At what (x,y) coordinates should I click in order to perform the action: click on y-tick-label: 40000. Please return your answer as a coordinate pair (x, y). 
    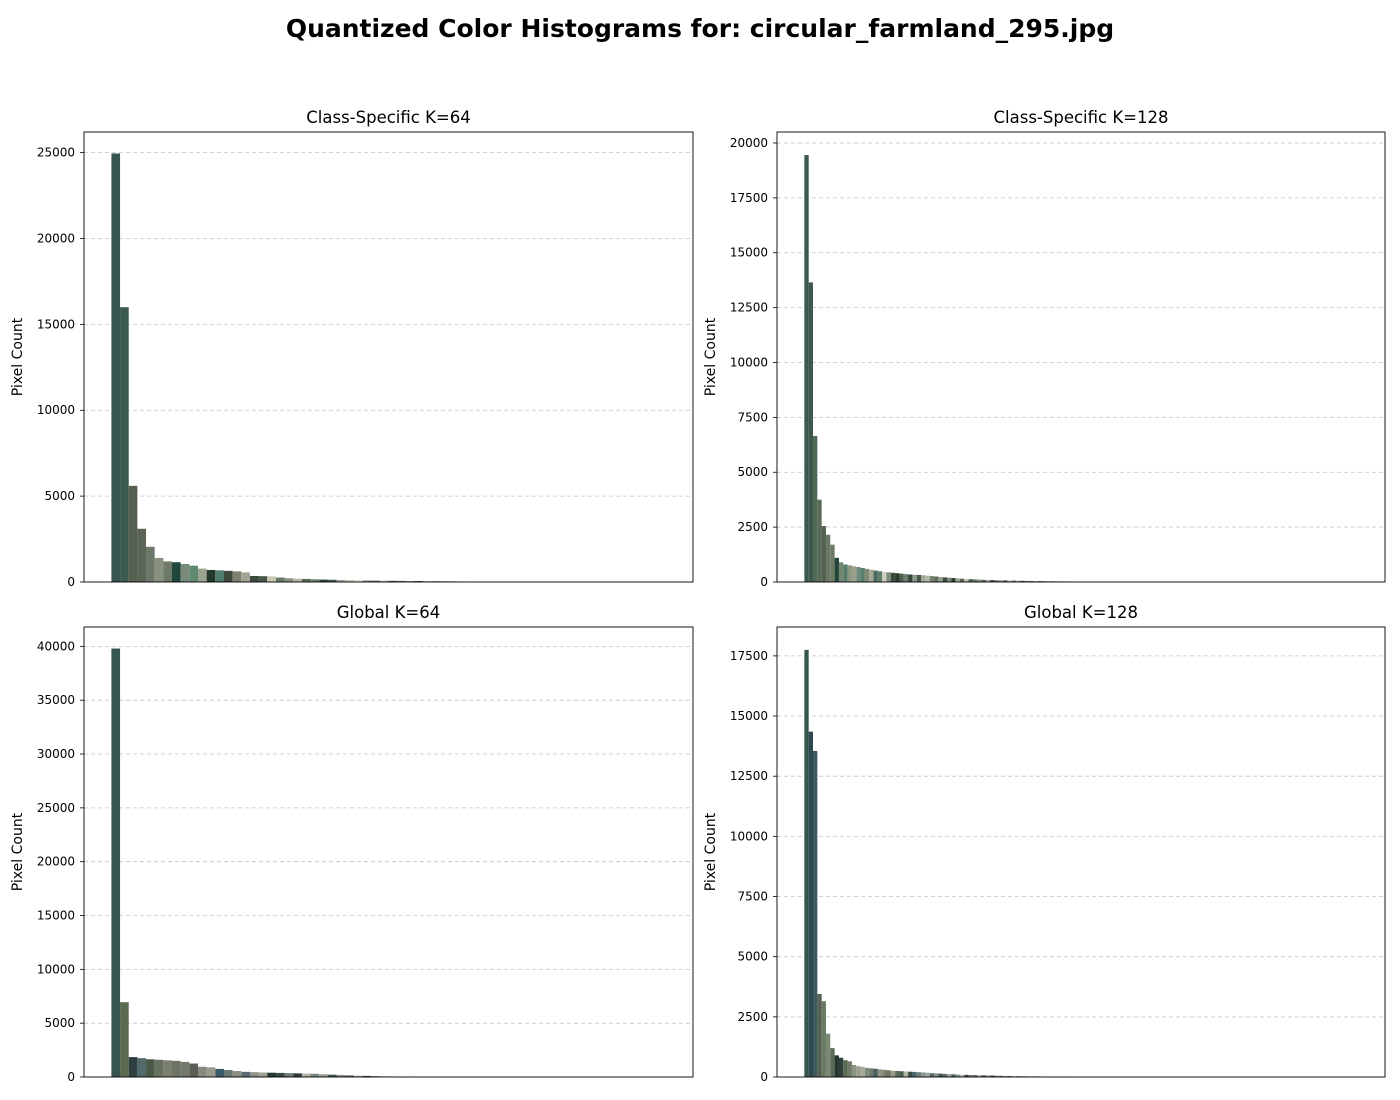
    Looking at the image, I should click on (56, 646).